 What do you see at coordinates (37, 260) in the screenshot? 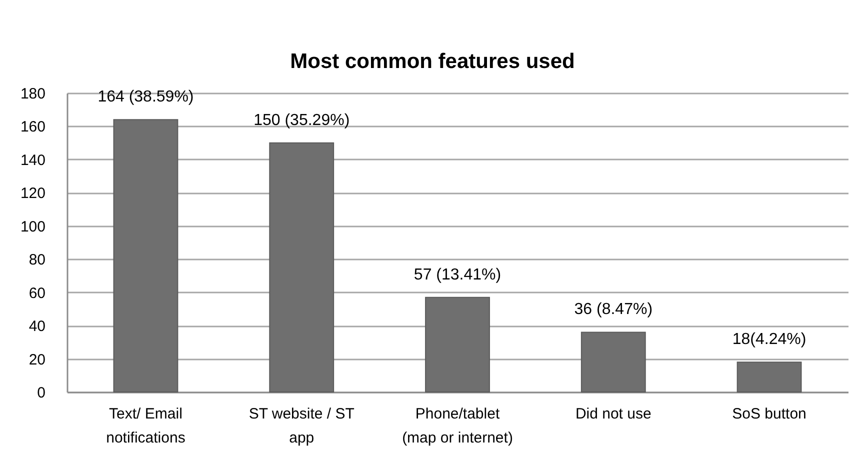
I see `y-tick-label: 80` at bounding box center [37, 260].